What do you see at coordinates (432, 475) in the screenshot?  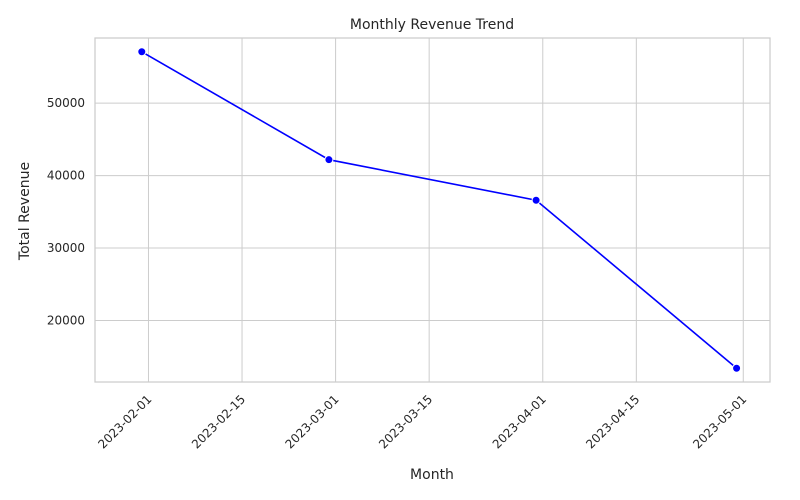 I see `x-axis-label: Month` at bounding box center [432, 475].